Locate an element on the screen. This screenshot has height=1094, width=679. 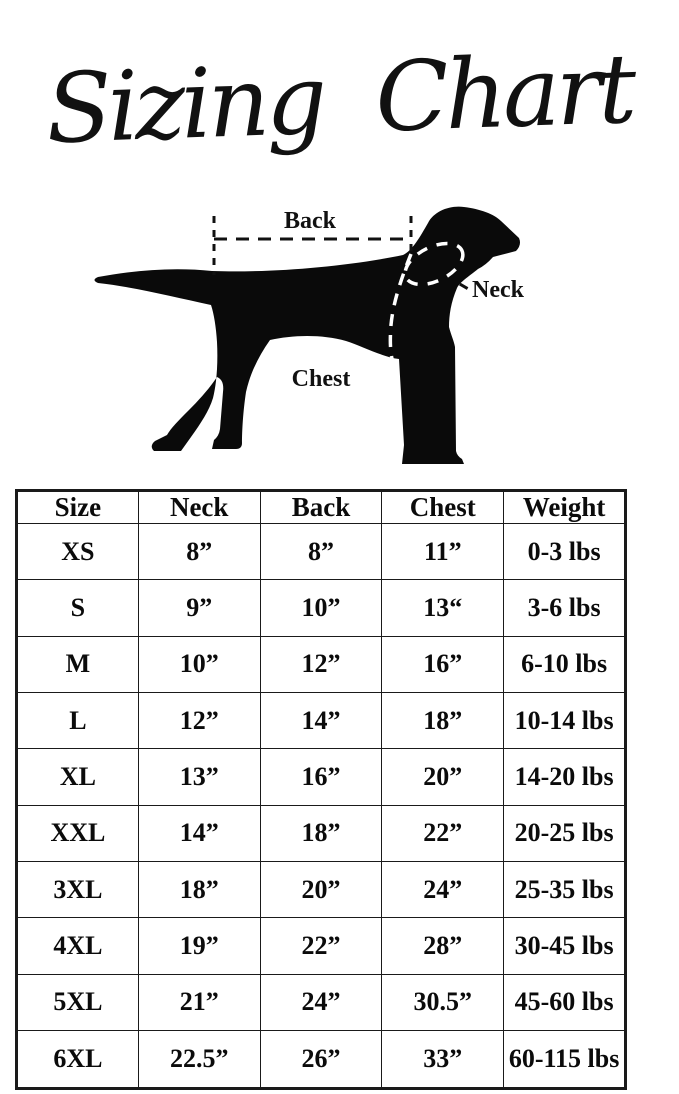
dog-measurement-diagram: Back Neck Chest is located at coordinates (309, 335).